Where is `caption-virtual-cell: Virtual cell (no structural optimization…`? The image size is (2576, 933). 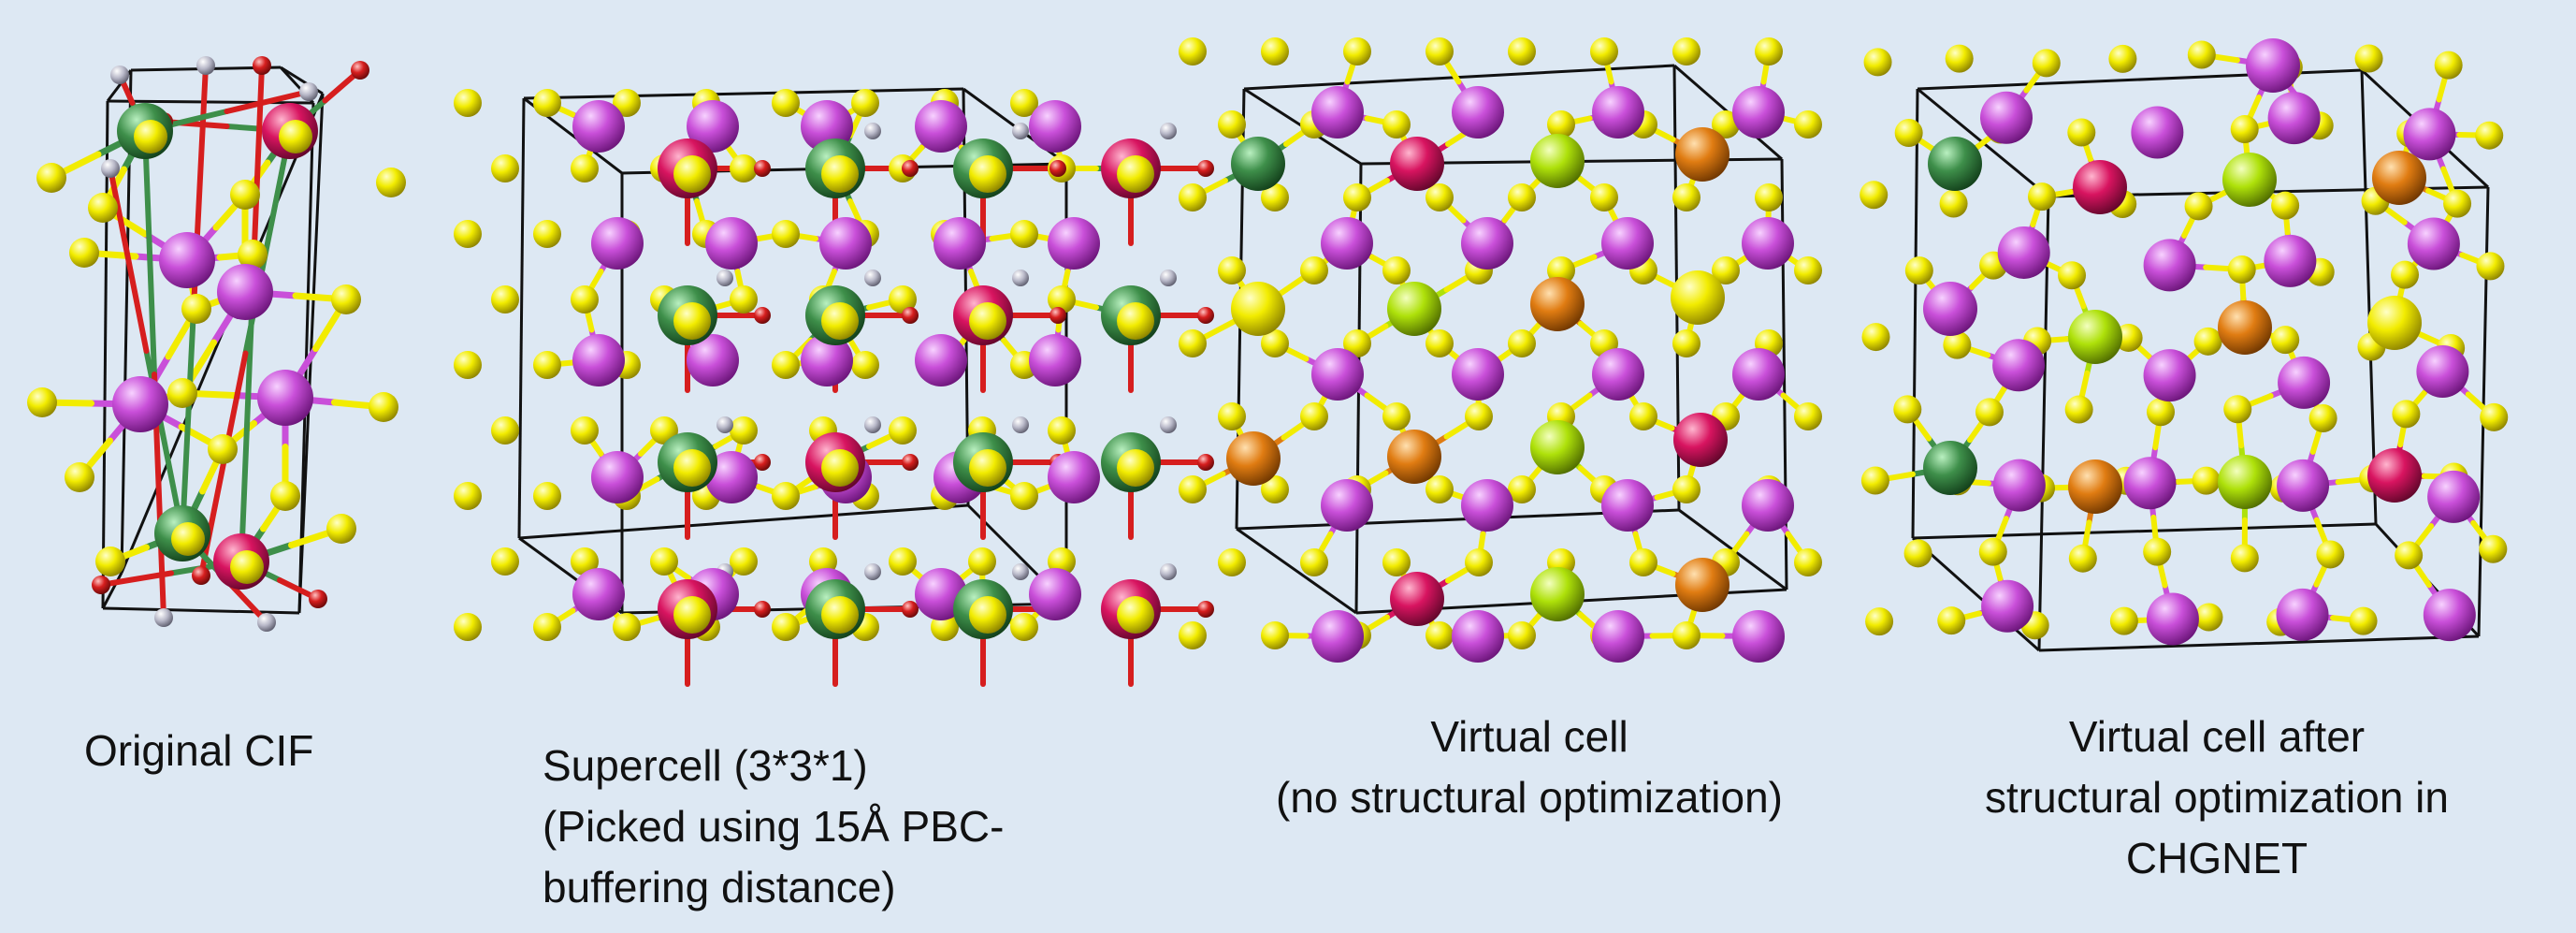 caption-virtual-cell: Virtual cell (no structural optimization… is located at coordinates (1529, 767).